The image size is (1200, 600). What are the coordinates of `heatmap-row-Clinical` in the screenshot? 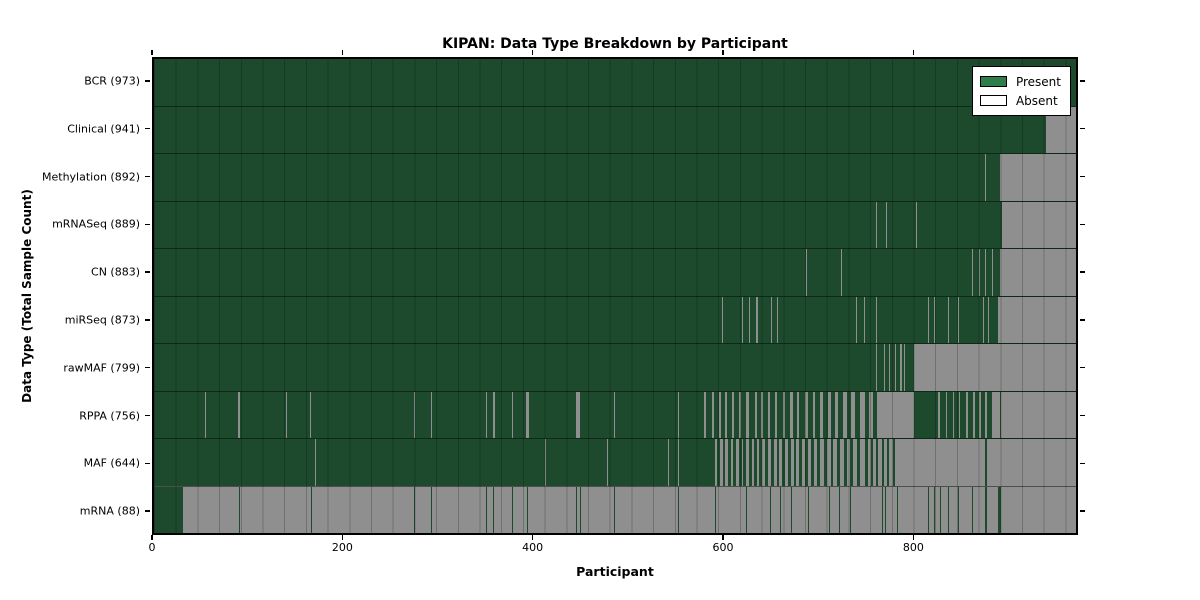 It's located at (615, 129).